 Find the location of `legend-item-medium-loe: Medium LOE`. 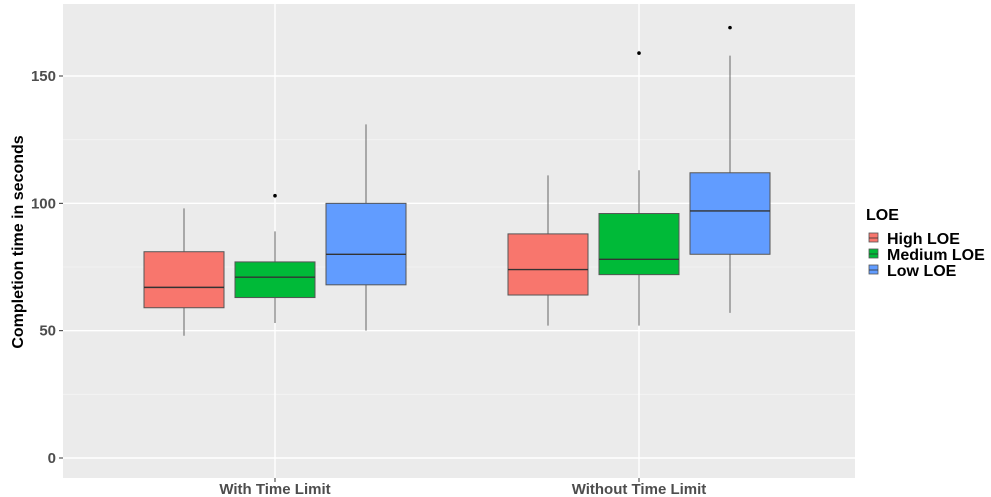

legend-item-medium-loe: Medium LOE is located at coordinates (926, 255).